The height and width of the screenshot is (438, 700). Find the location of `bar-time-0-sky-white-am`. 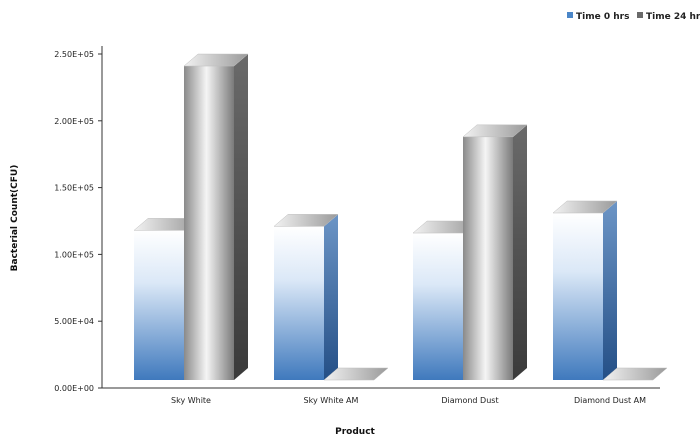

bar-time-0-sky-white-am is located at coordinates (306, 297).